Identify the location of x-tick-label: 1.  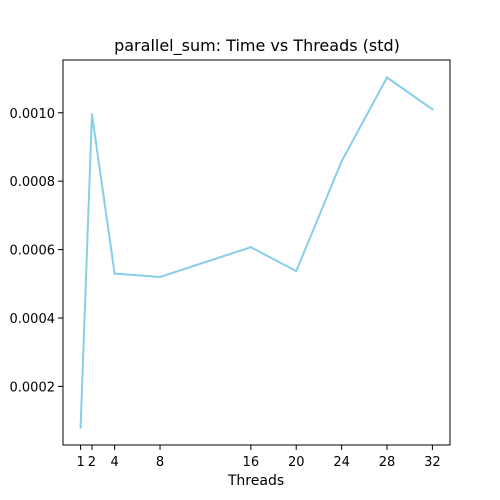
(80, 462).